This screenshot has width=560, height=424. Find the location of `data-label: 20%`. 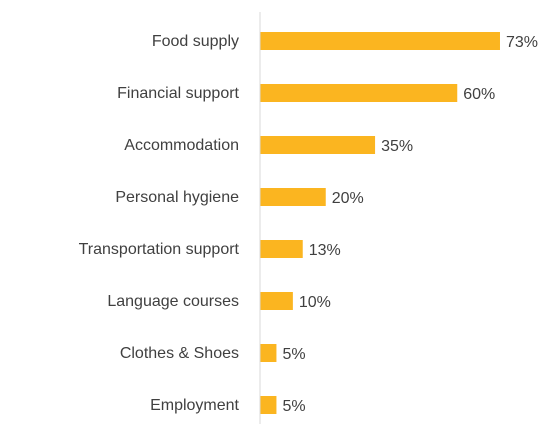

data-label: 20% is located at coordinates (348, 198).